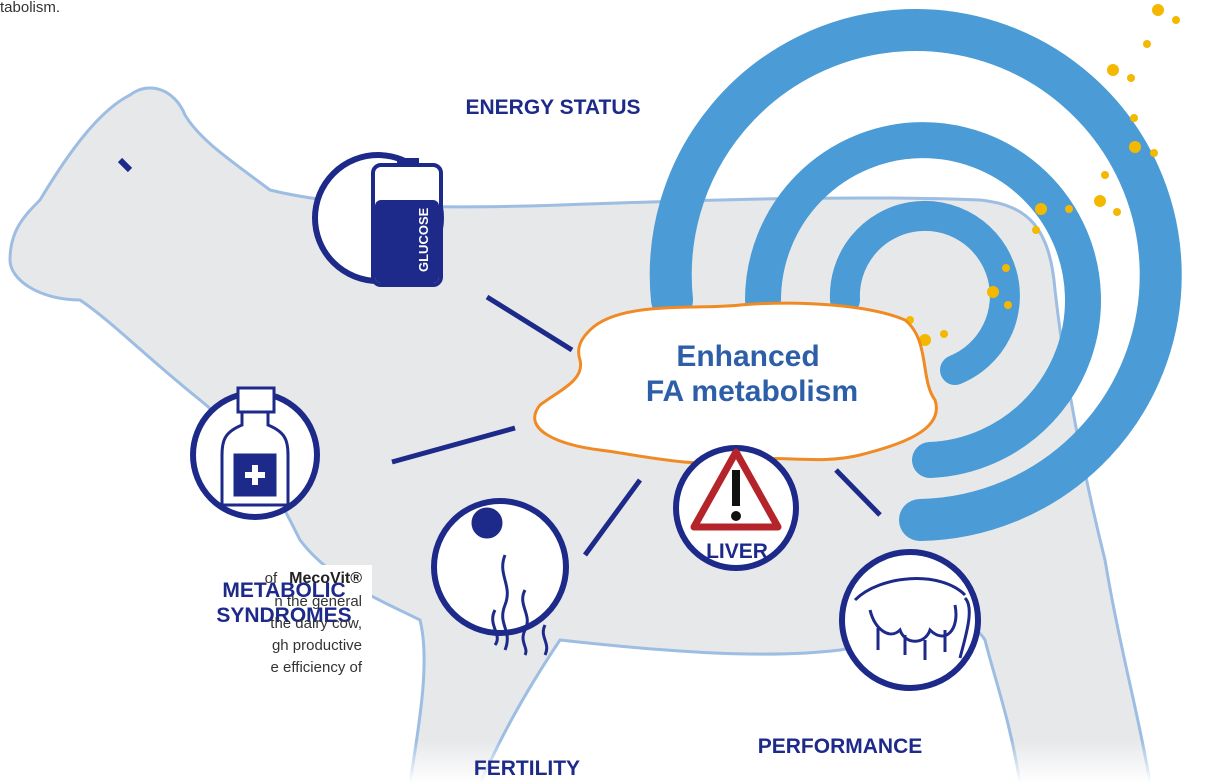 The image size is (1207, 783). Describe the element at coordinates (747, 356) in the screenshot. I see `center-title: Enhanced` at that location.